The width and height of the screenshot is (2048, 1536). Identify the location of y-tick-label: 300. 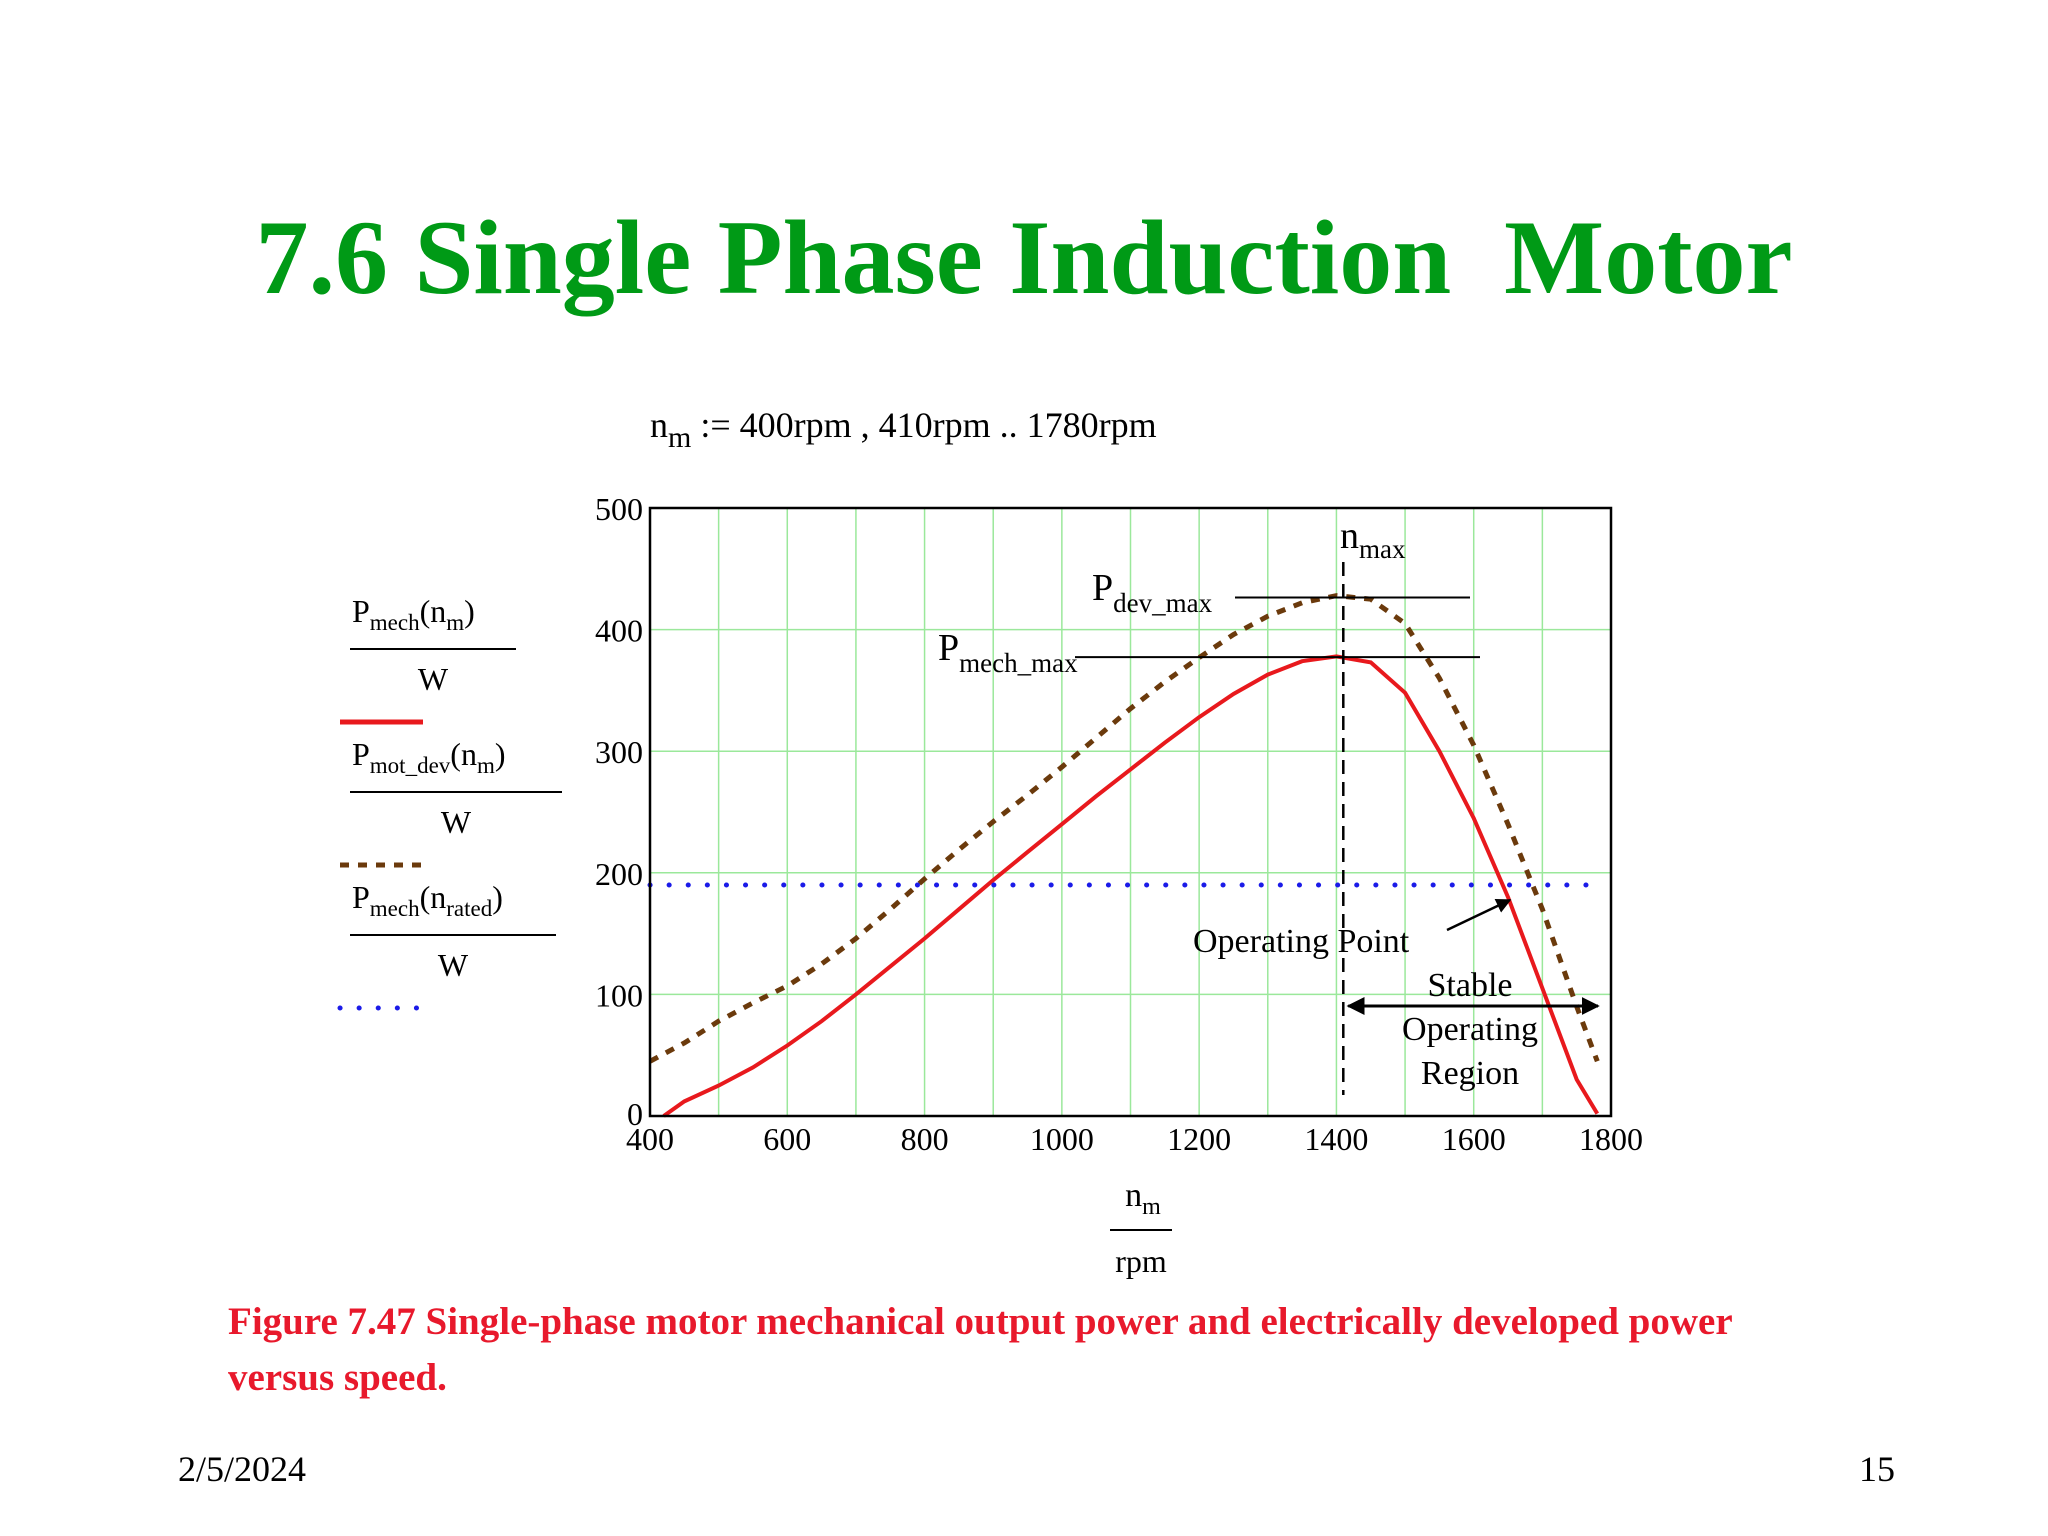
(619, 752).